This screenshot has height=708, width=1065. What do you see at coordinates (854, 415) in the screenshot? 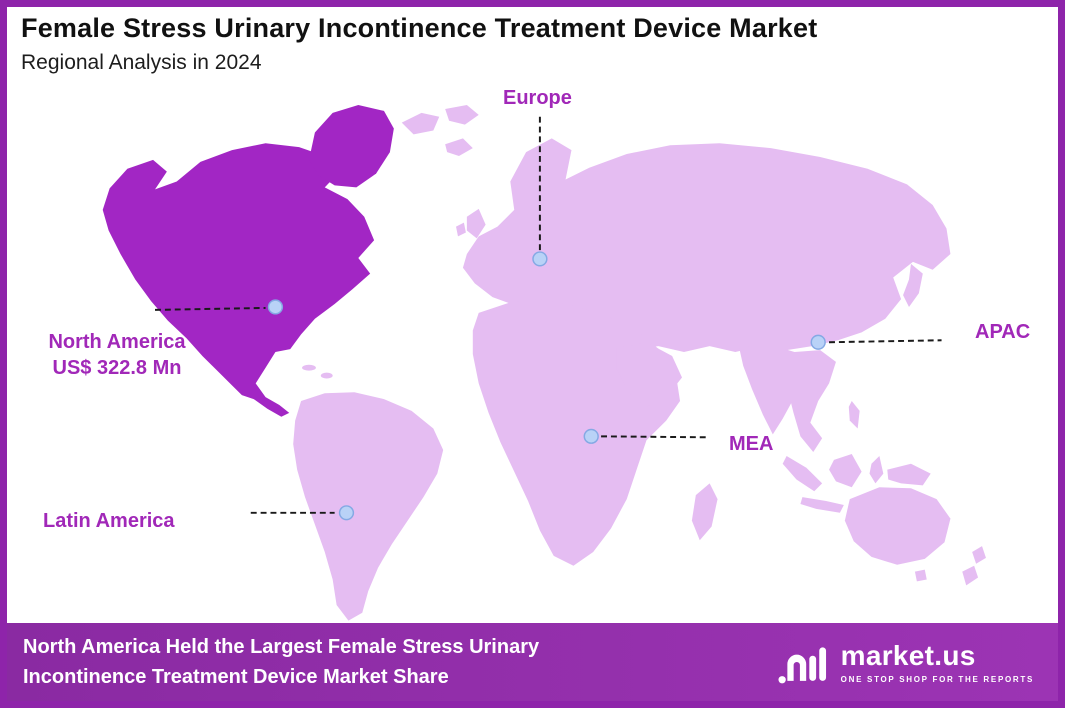
I see `philippines-shape` at bounding box center [854, 415].